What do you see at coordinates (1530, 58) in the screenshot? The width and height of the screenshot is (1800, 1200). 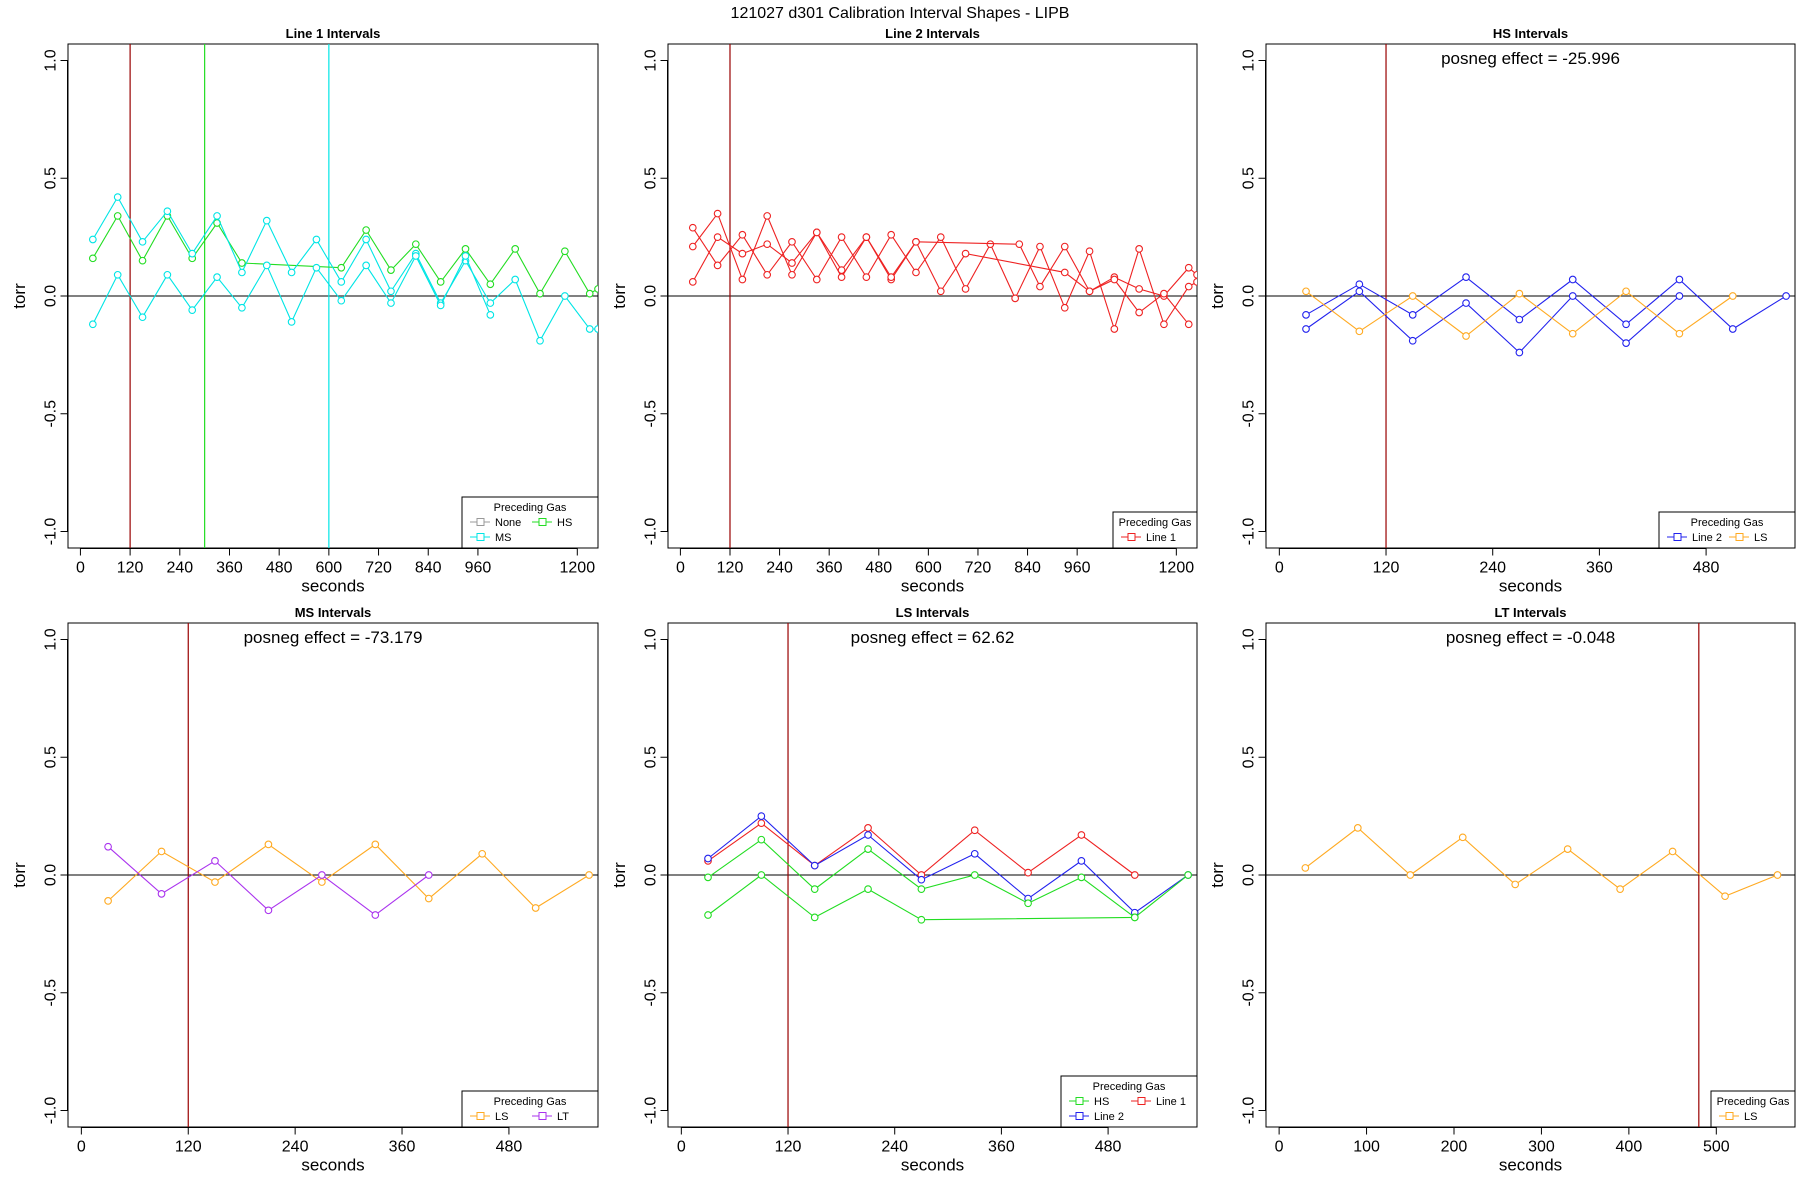 I see `posneg-annotation: posneg effect = -25.996` at bounding box center [1530, 58].